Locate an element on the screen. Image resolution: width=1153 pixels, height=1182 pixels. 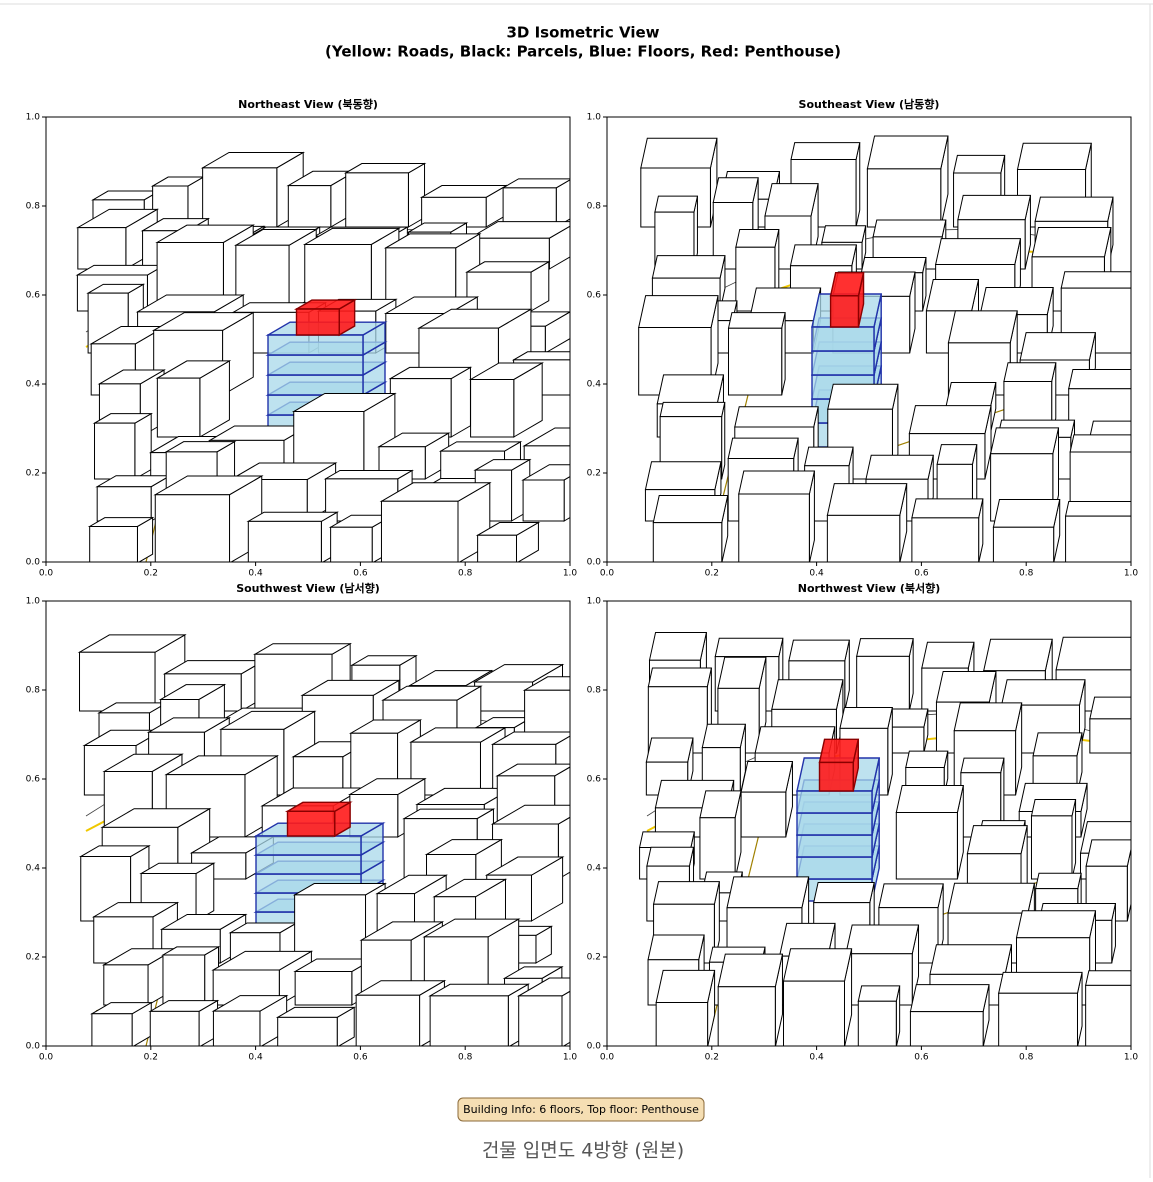
subplot-title: Southwest View (남서향) is located at coordinates (308, 588).